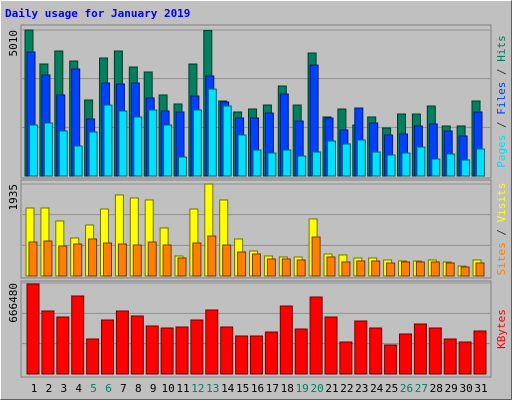 This screenshot has height=400, width=512. Describe the element at coordinates (197, 388) in the screenshot. I see `x-tick-label: 12` at that location.